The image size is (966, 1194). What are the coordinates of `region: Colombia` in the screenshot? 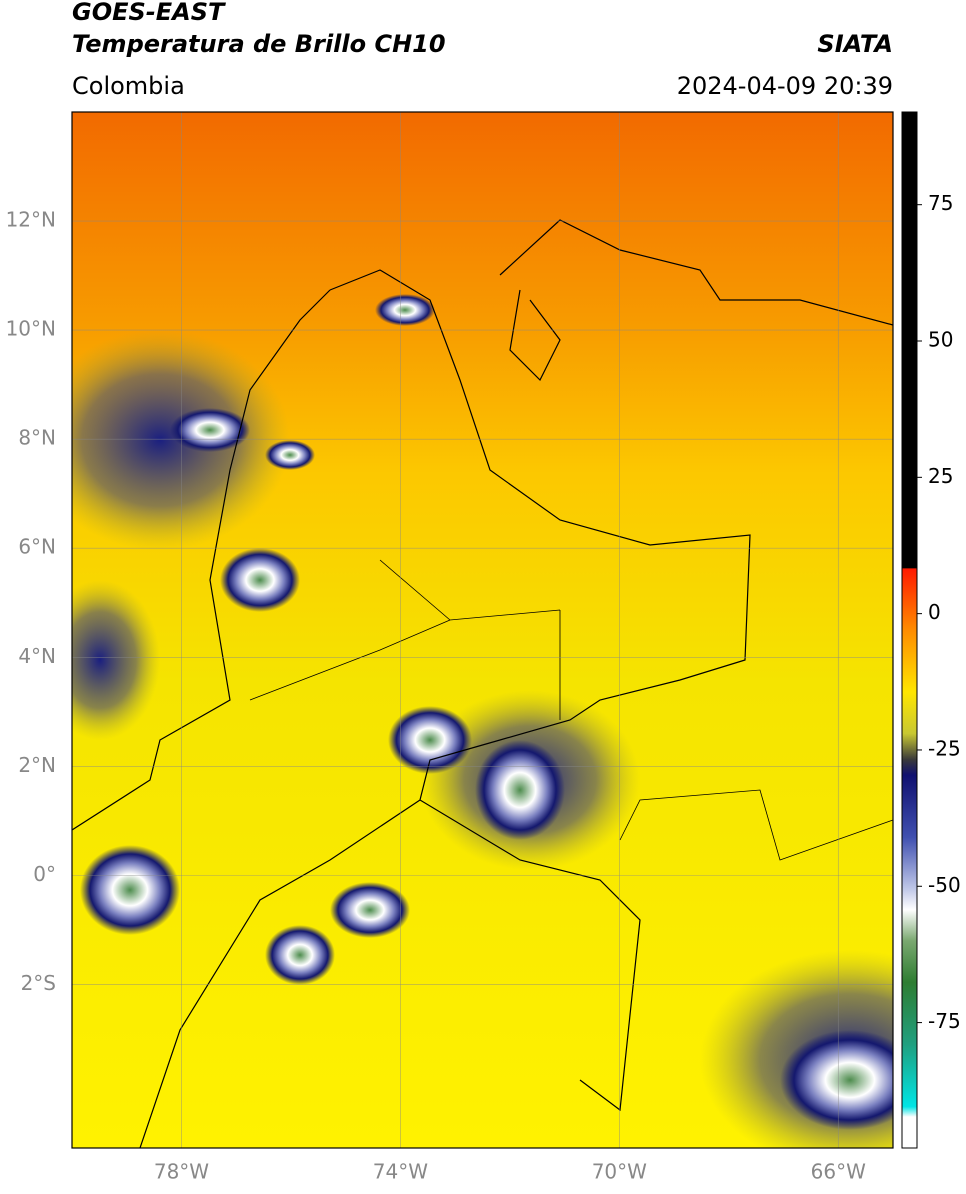 It's located at (128, 86).